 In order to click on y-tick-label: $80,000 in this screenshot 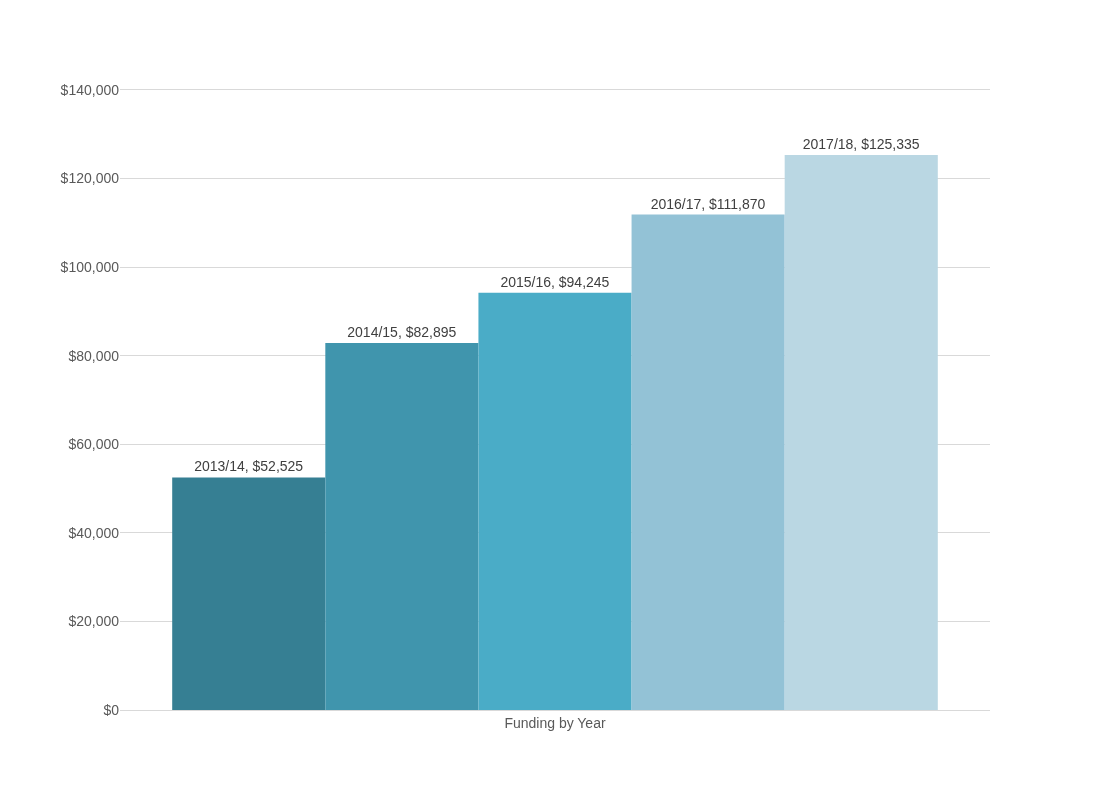, I will do `click(94, 355)`.